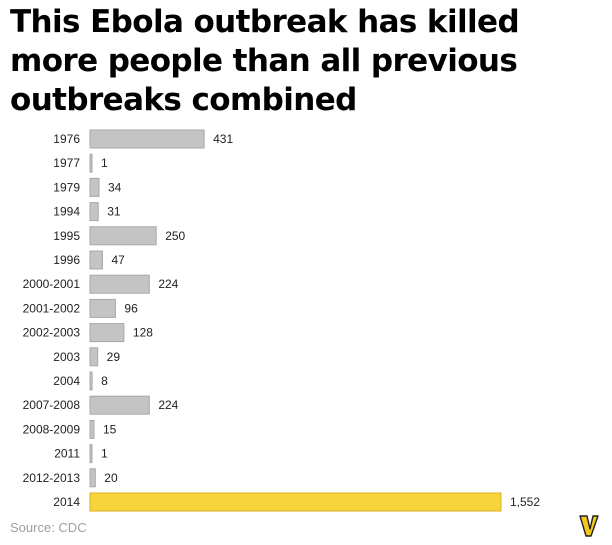  Describe the element at coordinates (66, 357) in the screenshot. I see `category-label: 2003` at that location.